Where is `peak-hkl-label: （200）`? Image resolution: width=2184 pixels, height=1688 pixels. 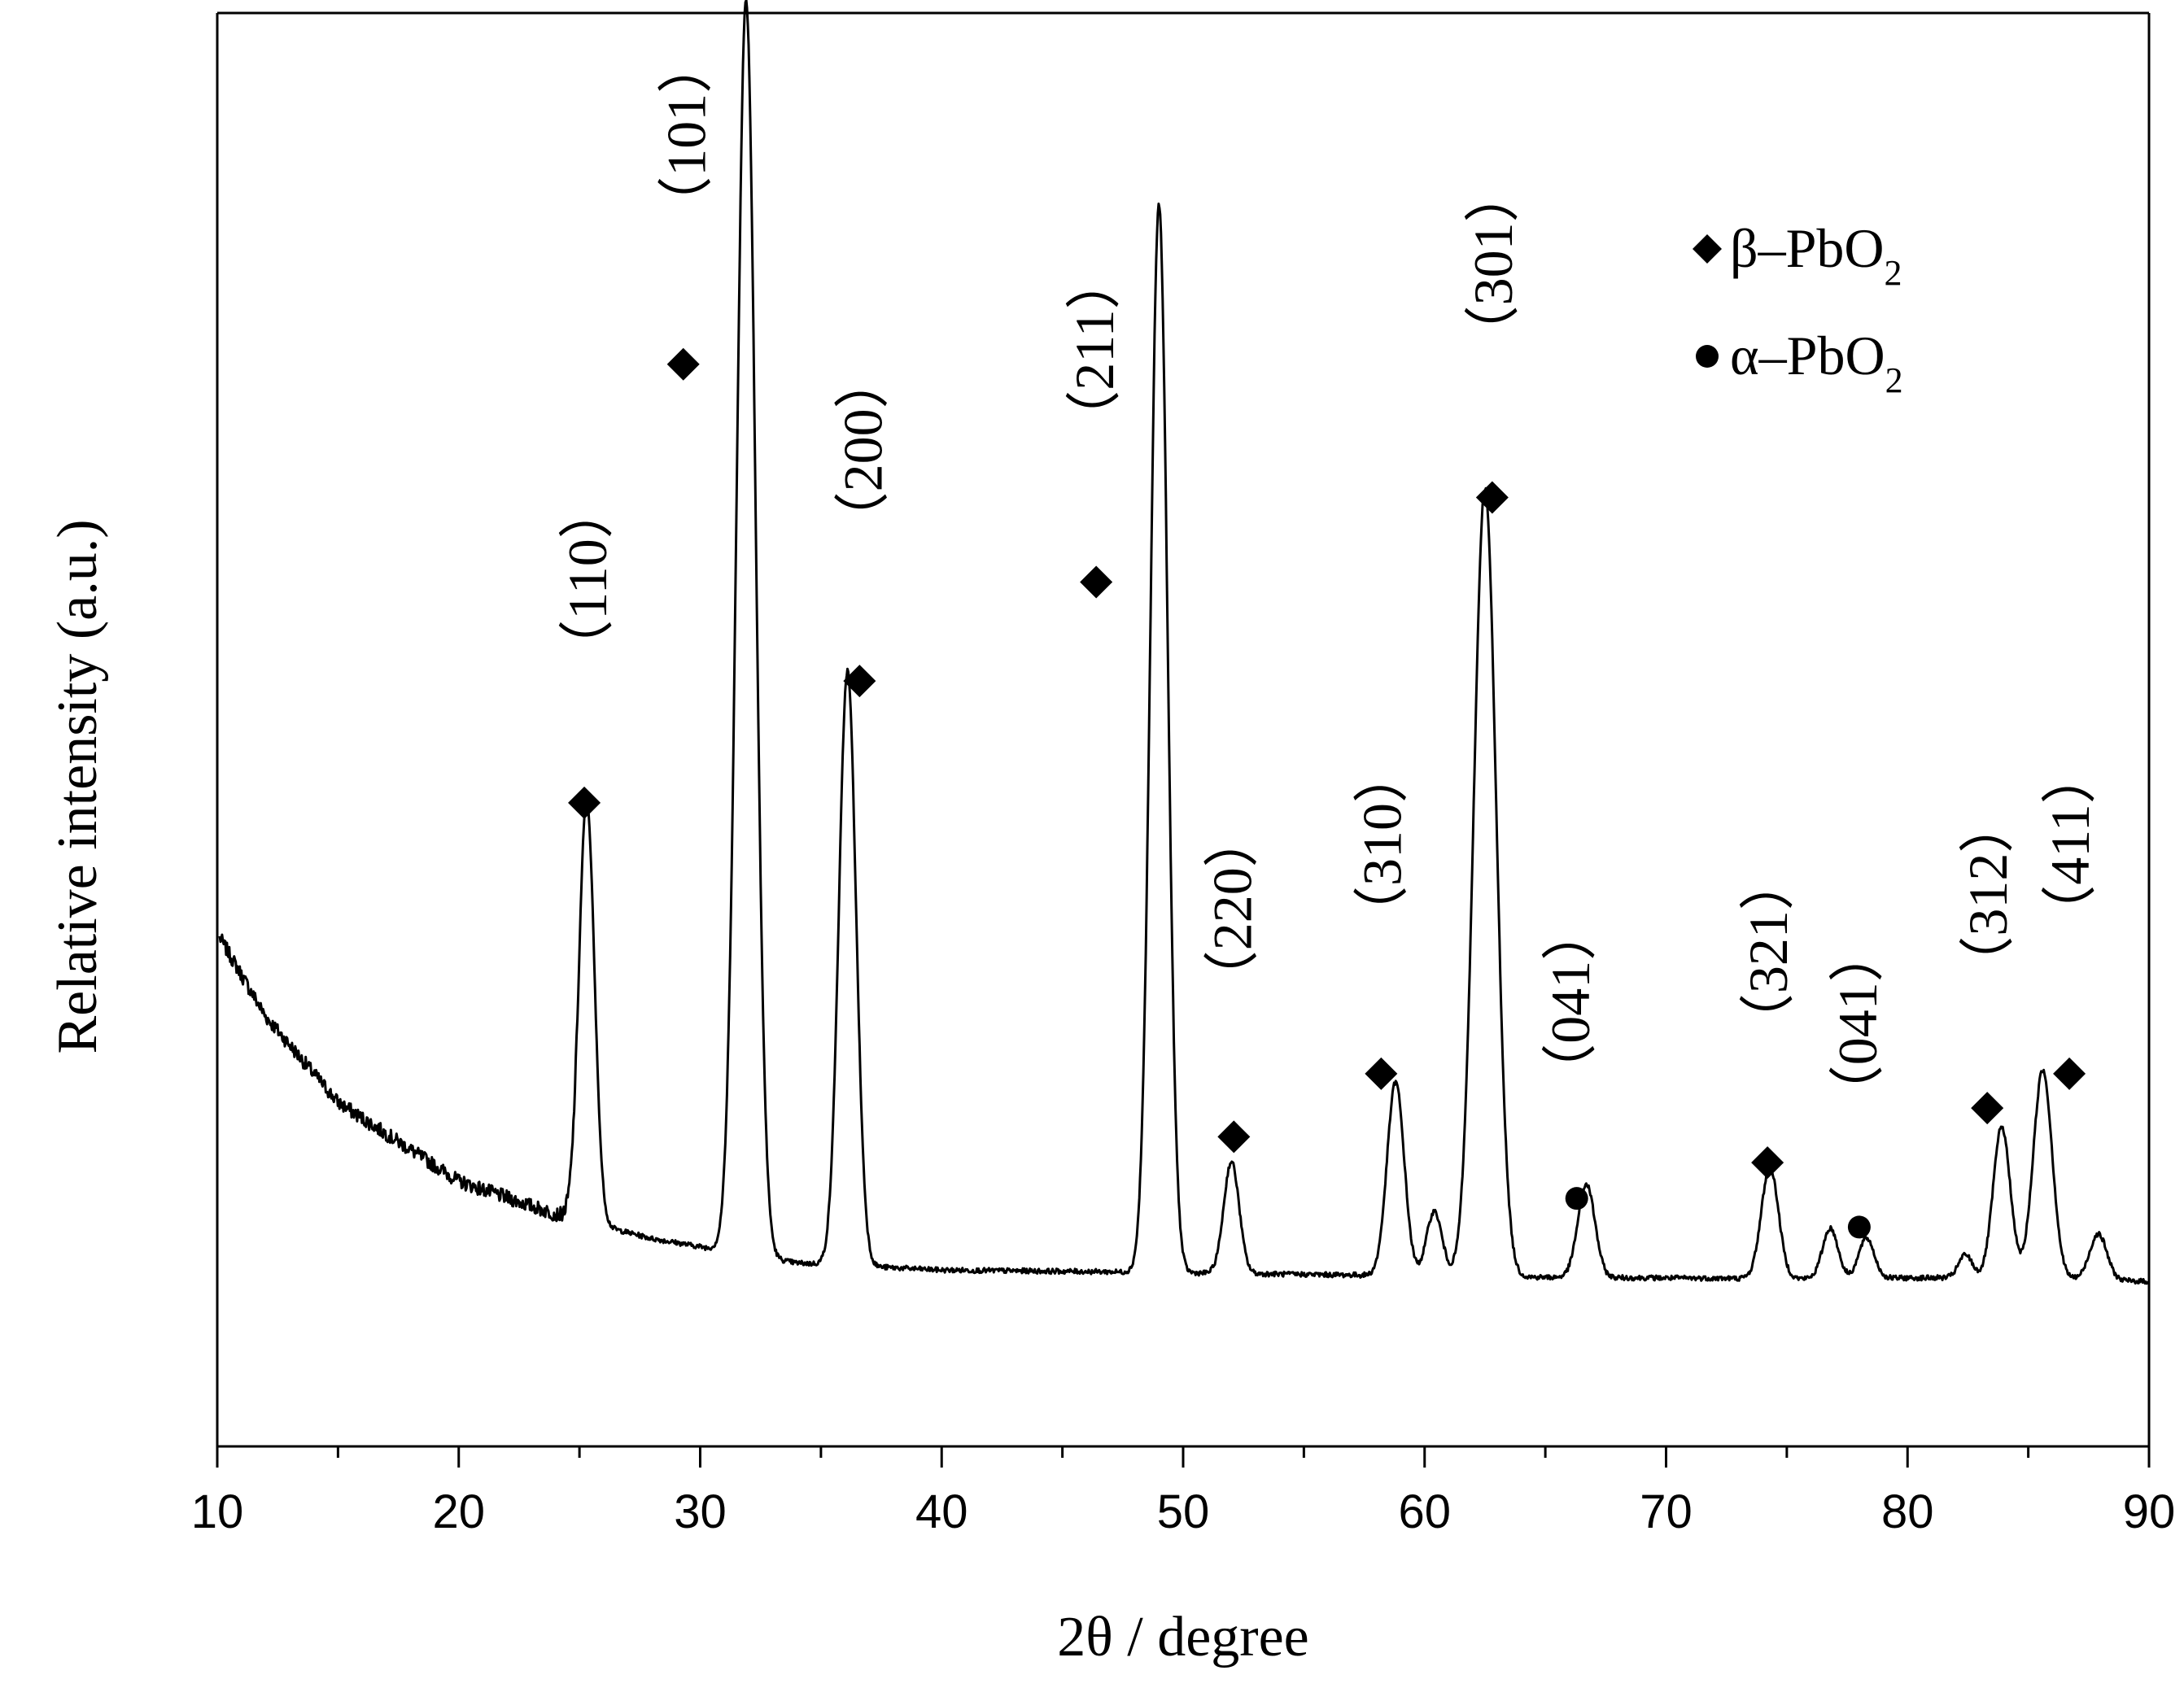 peak-hkl-label: （200） is located at coordinates (863, 450).